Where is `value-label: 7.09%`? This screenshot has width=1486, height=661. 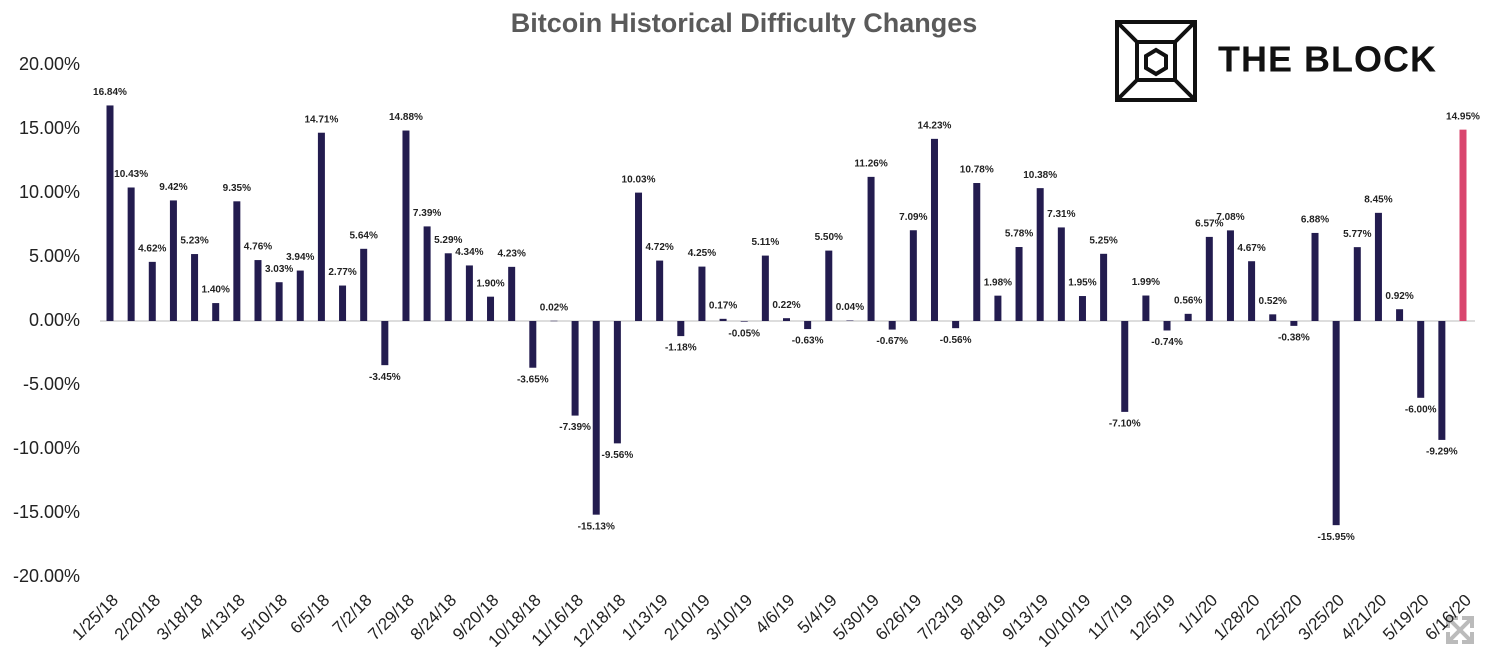 value-label: 7.09% is located at coordinates (913, 217).